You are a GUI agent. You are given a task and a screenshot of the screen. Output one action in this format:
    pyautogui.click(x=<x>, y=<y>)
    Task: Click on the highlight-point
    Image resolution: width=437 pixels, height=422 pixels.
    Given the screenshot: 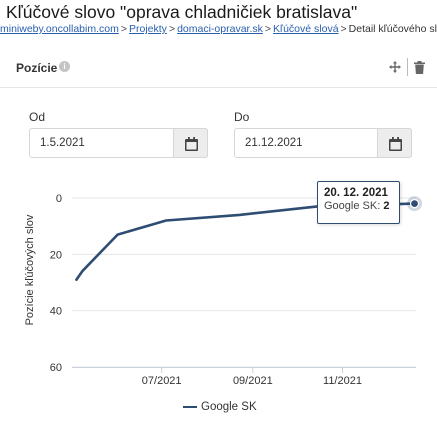 What is the action you would take?
    pyautogui.click(x=414, y=204)
    